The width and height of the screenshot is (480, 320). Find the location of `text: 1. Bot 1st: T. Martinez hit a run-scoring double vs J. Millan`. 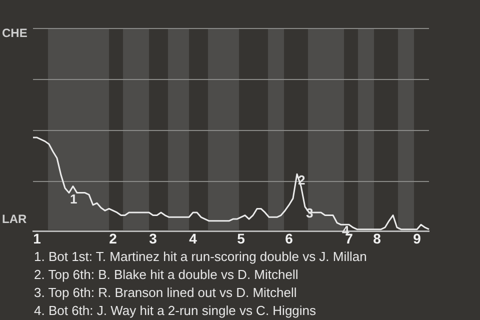

text: 1. Bot 1st: T. Martinez hit a run-scoring double vs J. Millan is located at coordinates (201, 257).